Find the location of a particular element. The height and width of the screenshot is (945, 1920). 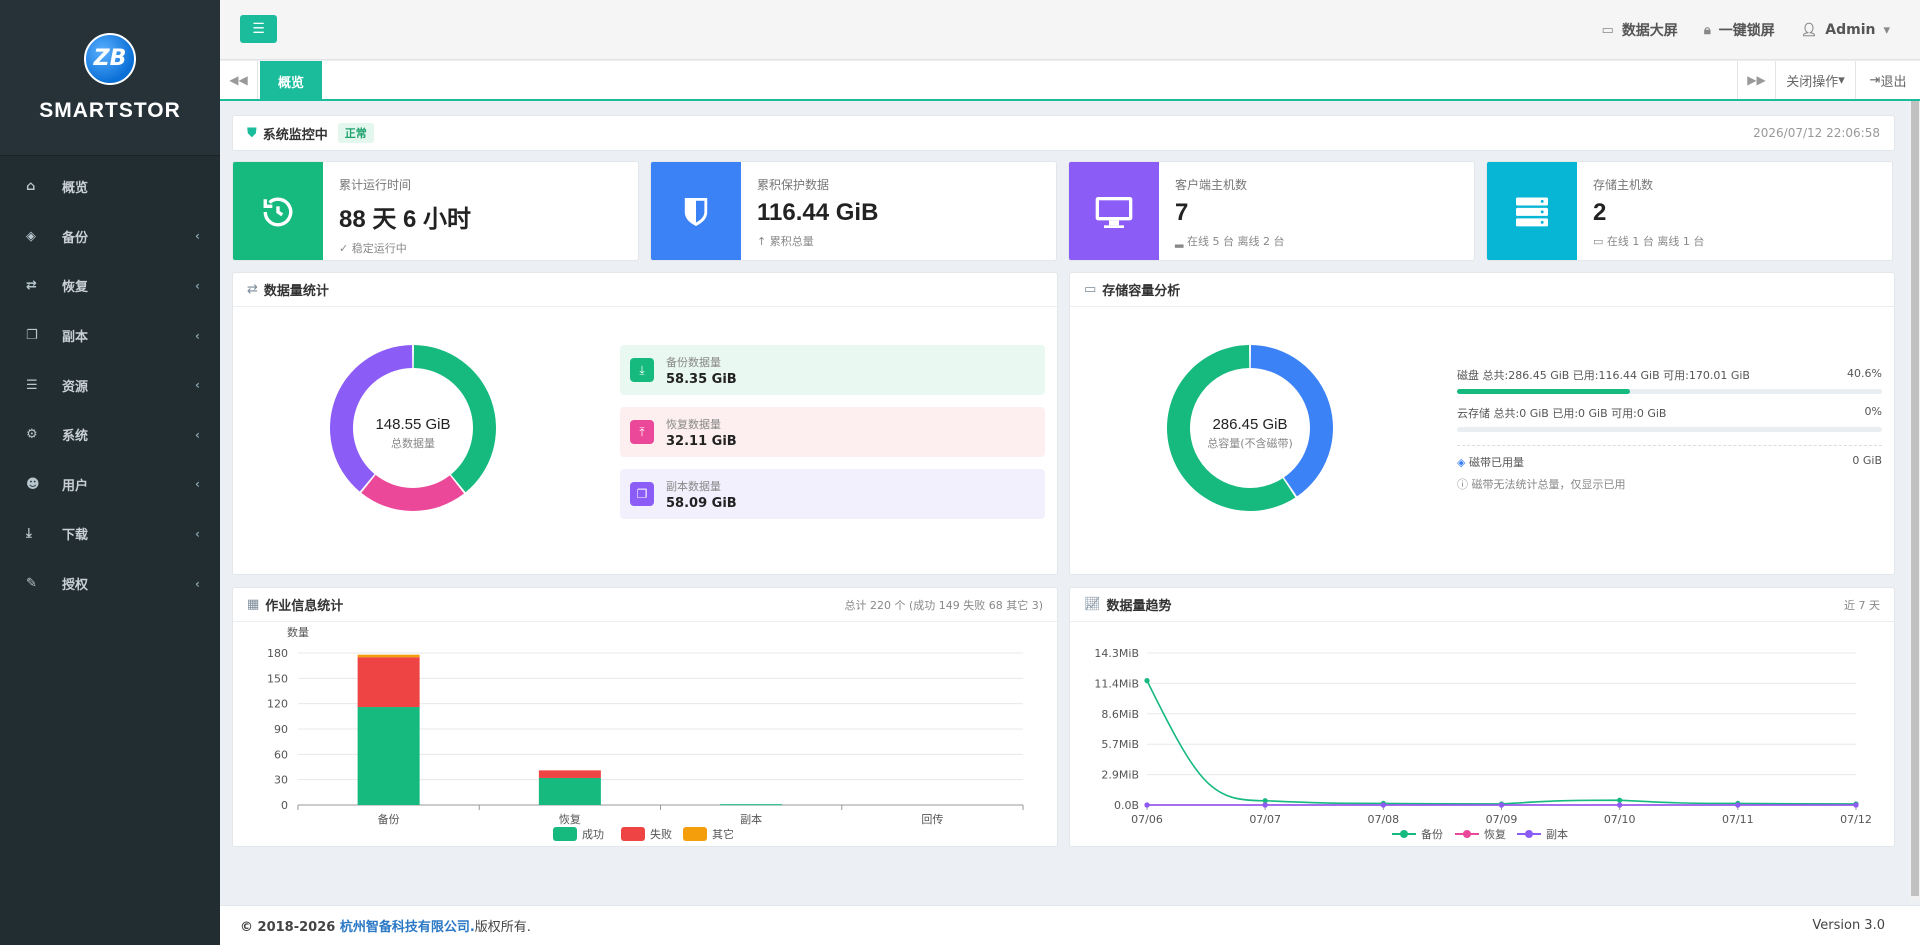

sidebar-item-6: ☻ 用户 ‹ is located at coordinates (110, 485).